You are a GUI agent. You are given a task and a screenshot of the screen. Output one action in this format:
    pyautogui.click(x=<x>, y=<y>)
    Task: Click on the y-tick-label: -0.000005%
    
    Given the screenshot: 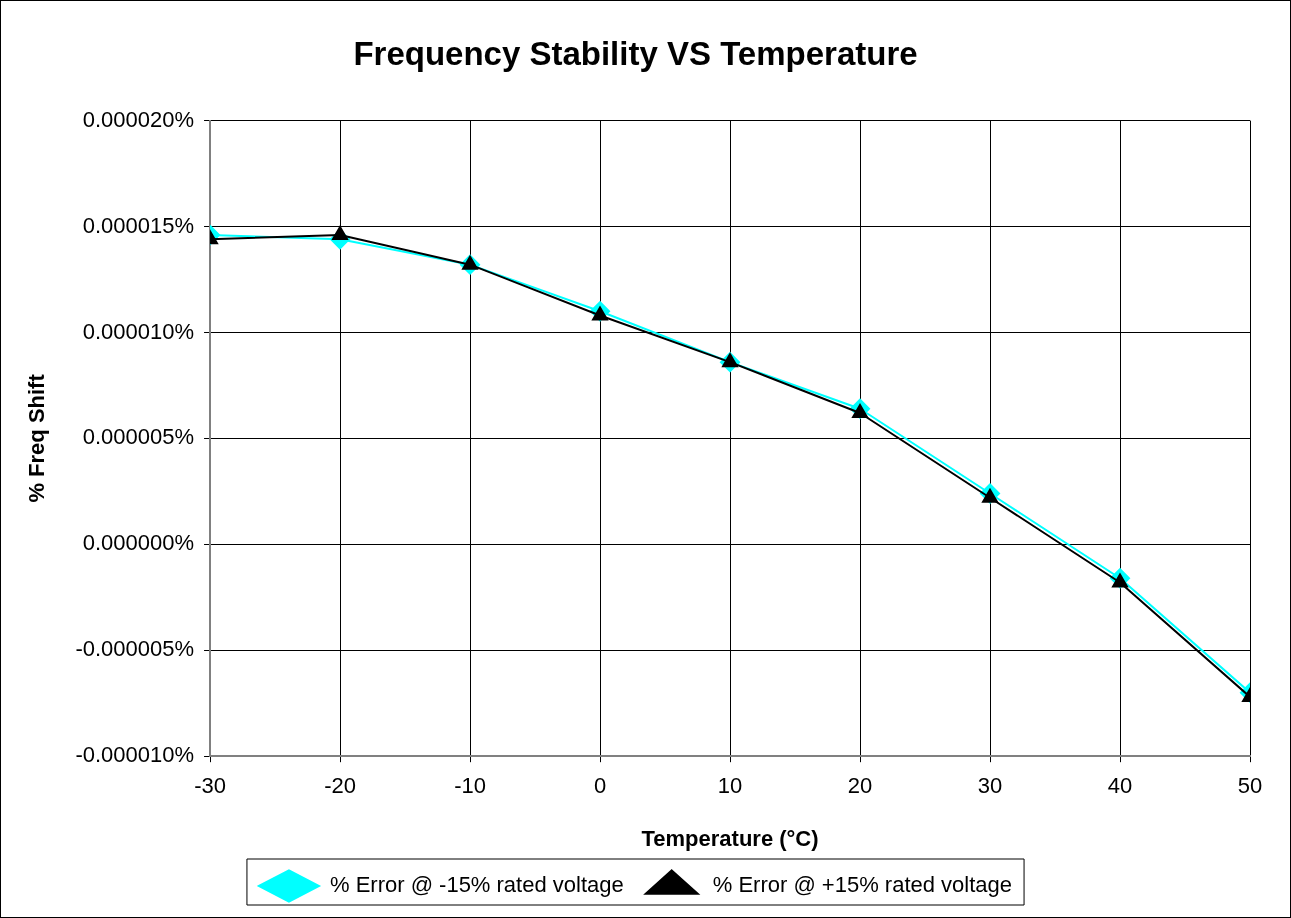 What is the action you would take?
    pyautogui.click(x=135, y=649)
    